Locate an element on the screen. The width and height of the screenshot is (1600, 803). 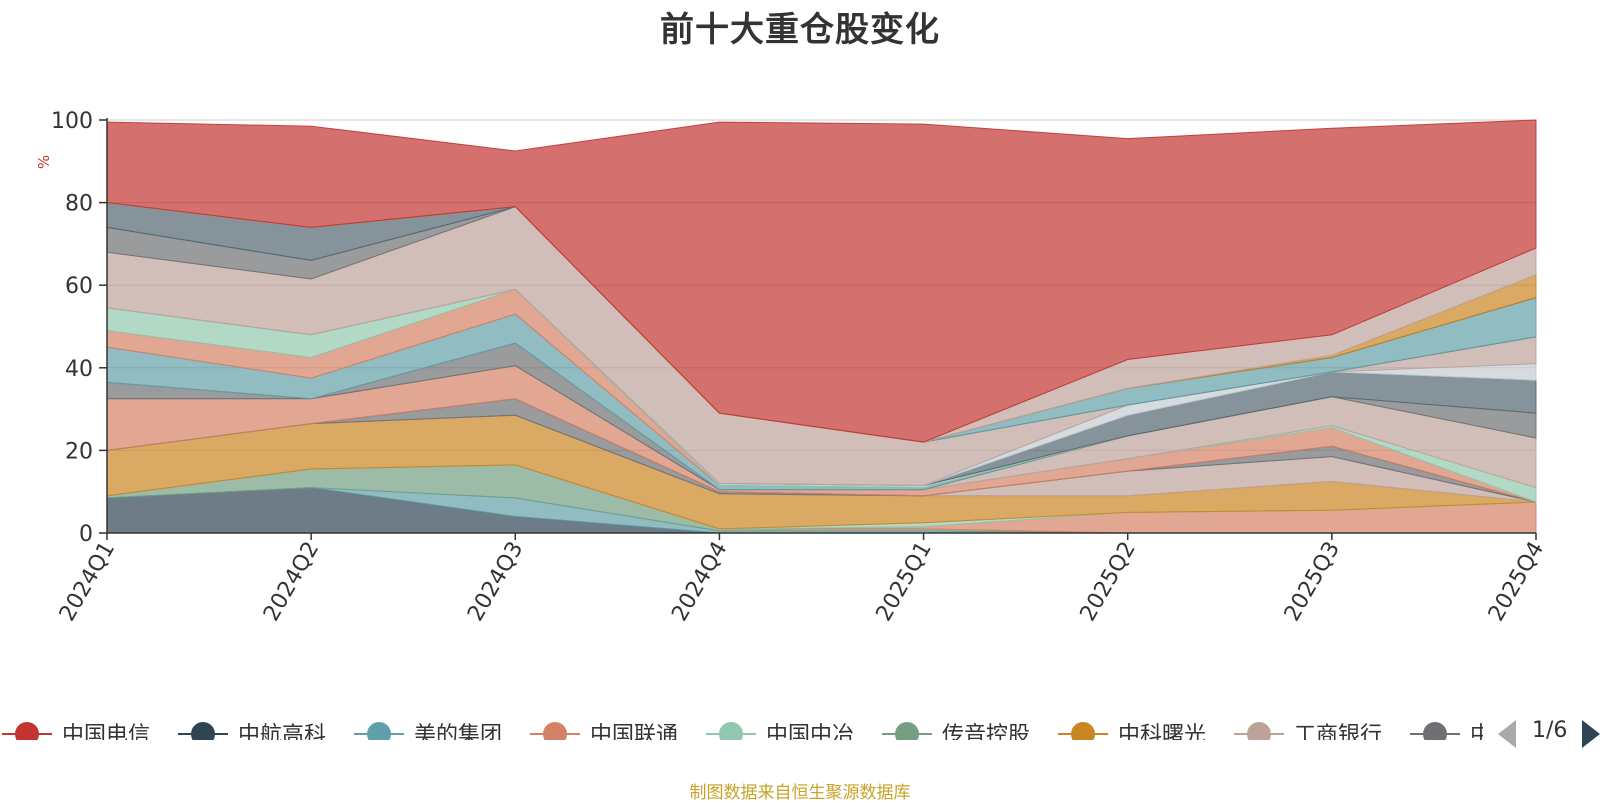
legend-label: 中科曙光 is located at coordinates (1162, 735).